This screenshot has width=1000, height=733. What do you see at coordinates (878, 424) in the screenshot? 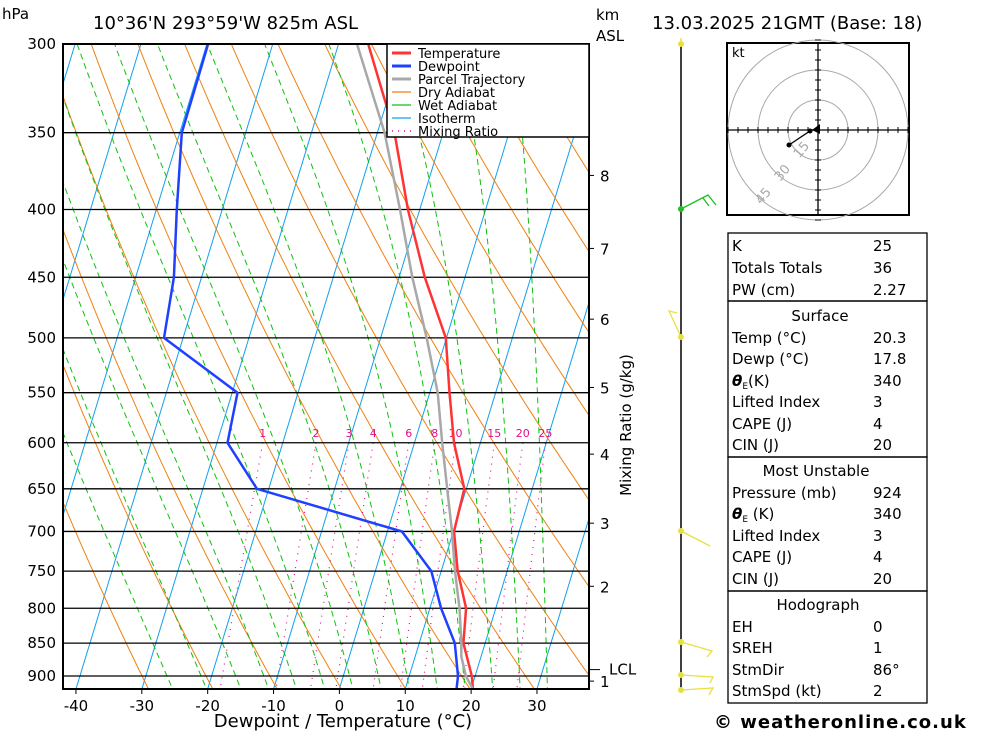
I see `surface-cape-value: 4` at bounding box center [878, 424].